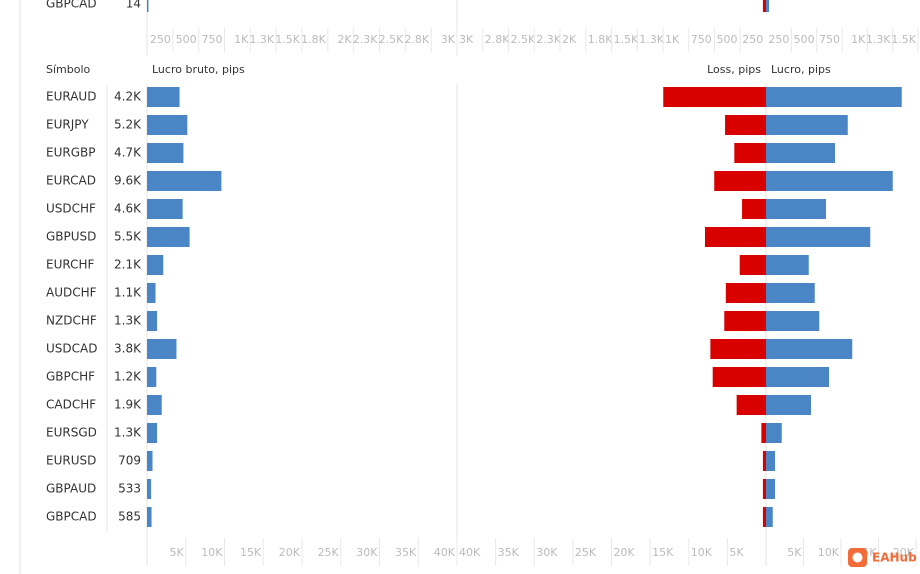  Describe the element at coordinates (128, 209) in the screenshot. I see `value-label: 4.6K` at that location.